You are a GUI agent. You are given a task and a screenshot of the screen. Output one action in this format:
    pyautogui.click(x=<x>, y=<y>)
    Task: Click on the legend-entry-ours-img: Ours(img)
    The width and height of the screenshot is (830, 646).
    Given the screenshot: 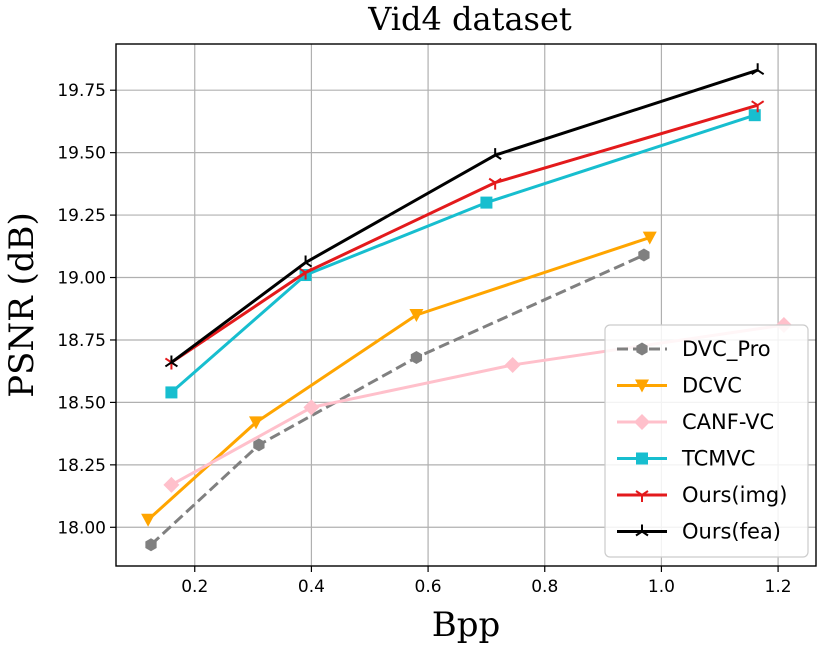 What is the action you would take?
    pyautogui.click(x=702, y=495)
    